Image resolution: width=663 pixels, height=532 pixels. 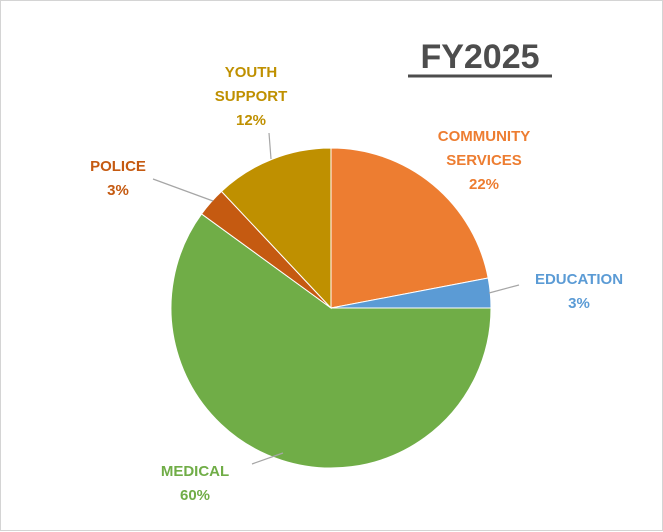 I want to click on data-label-police: POLICE 3%, so click(x=118, y=178).